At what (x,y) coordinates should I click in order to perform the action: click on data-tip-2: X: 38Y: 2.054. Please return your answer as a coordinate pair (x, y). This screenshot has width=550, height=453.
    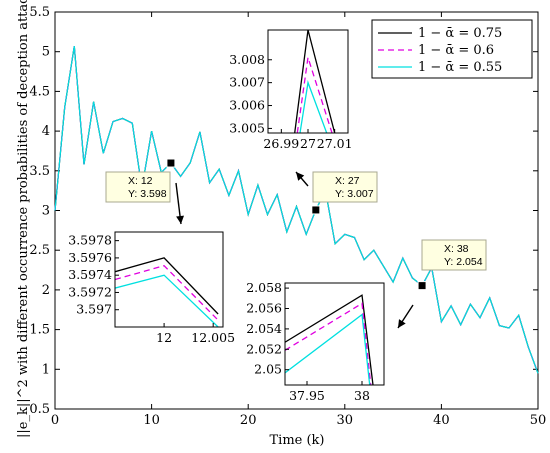
    Looking at the image, I should click on (442, 284).